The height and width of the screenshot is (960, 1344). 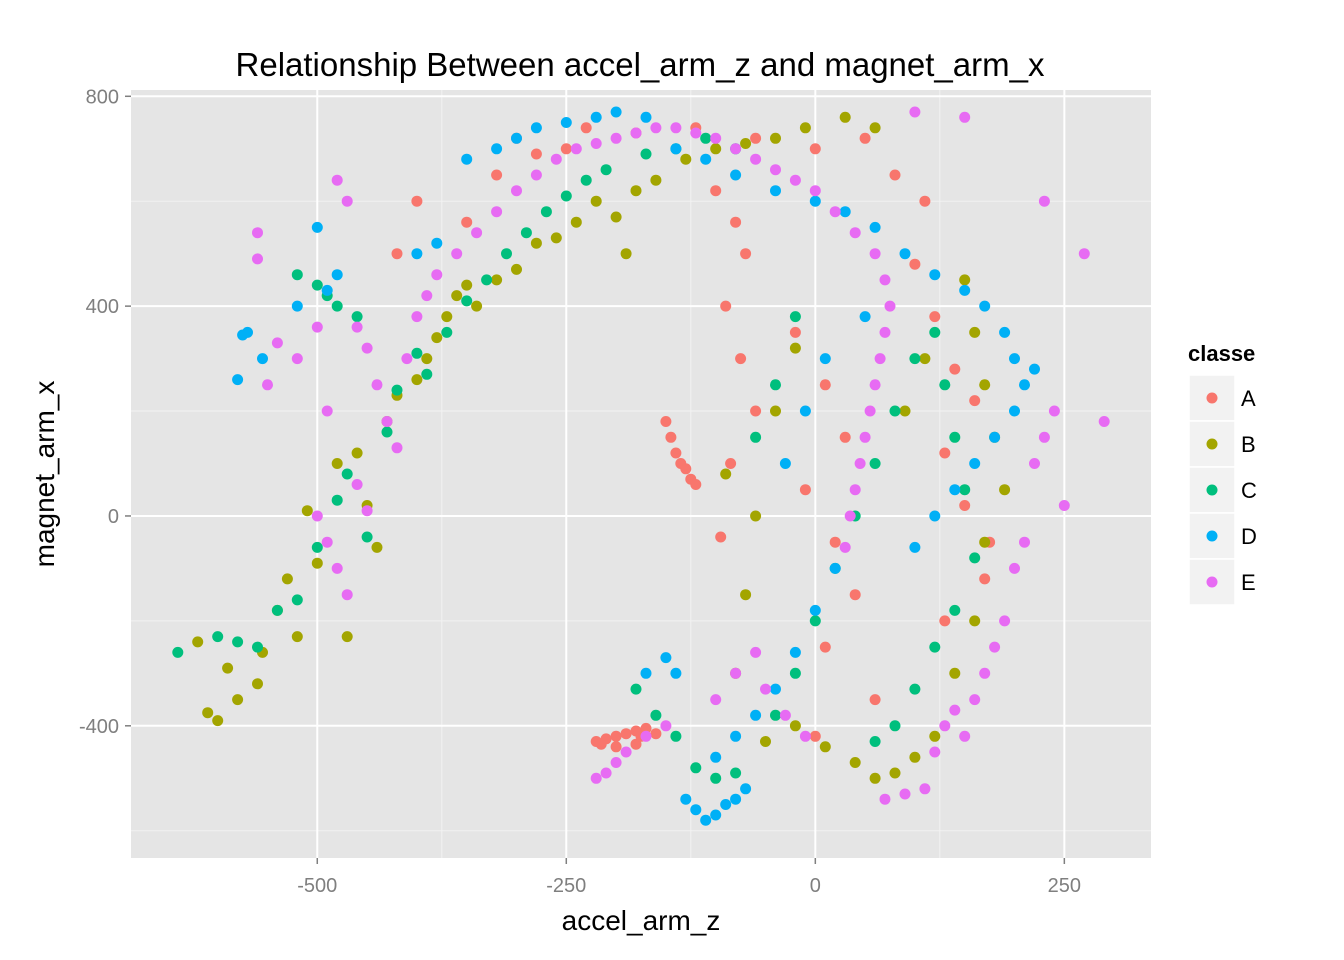 I want to click on legend-label: E, so click(x=1248, y=582).